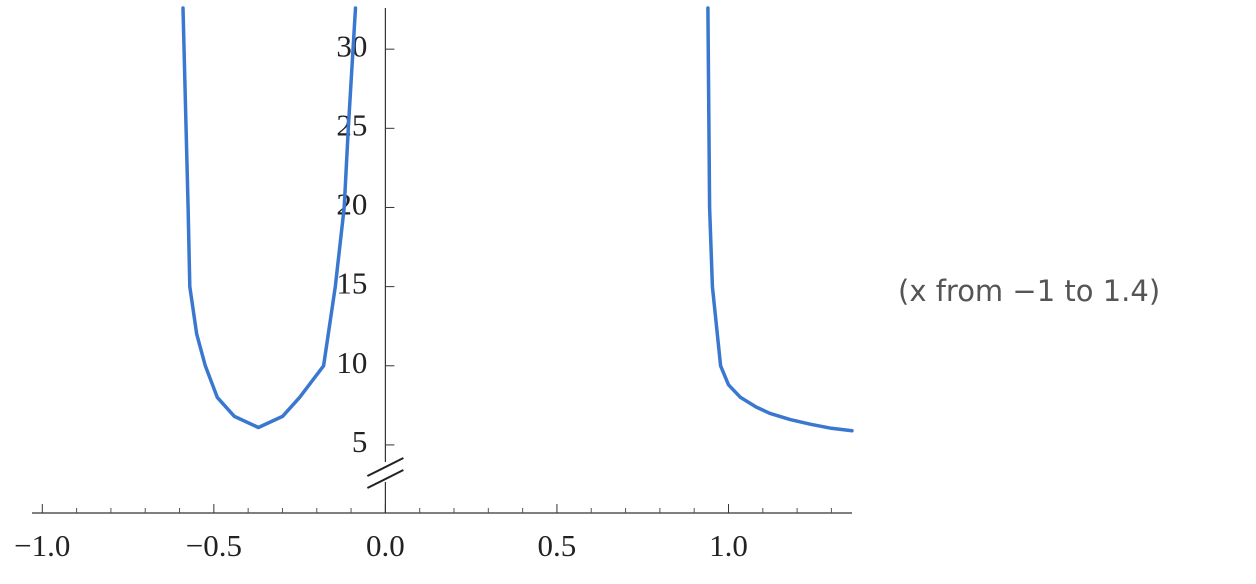 This screenshot has height=584, width=1256. What do you see at coordinates (351, 124) in the screenshot?
I see `y-tick-label: 25` at bounding box center [351, 124].